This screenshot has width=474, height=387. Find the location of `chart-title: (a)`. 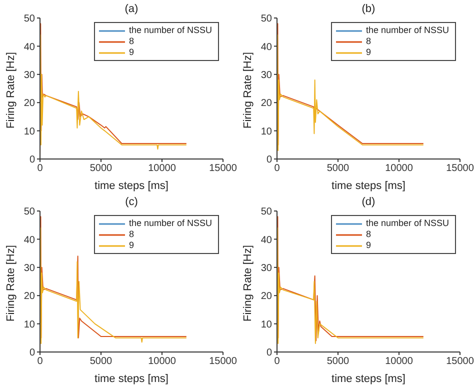

chart-title: (a) is located at coordinates (132, 9).